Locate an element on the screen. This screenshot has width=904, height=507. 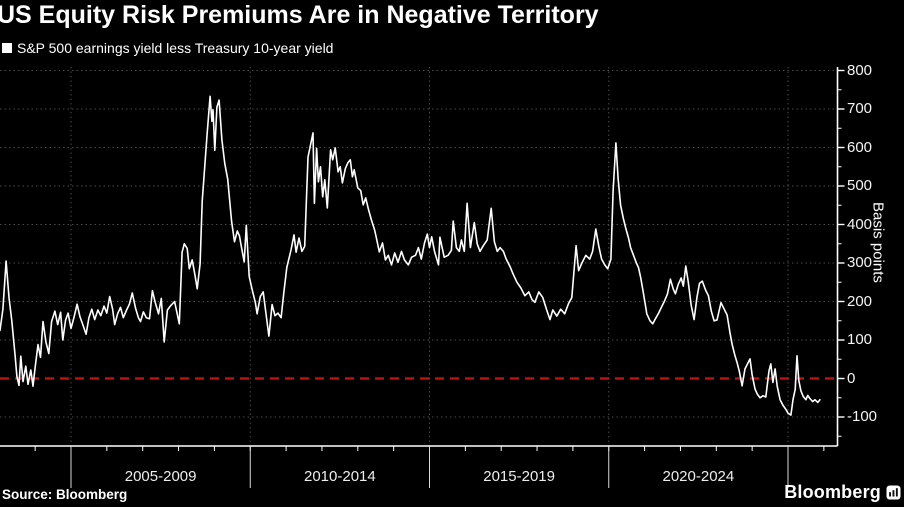
legend-square-swatch-icon is located at coordinates (7, 48).